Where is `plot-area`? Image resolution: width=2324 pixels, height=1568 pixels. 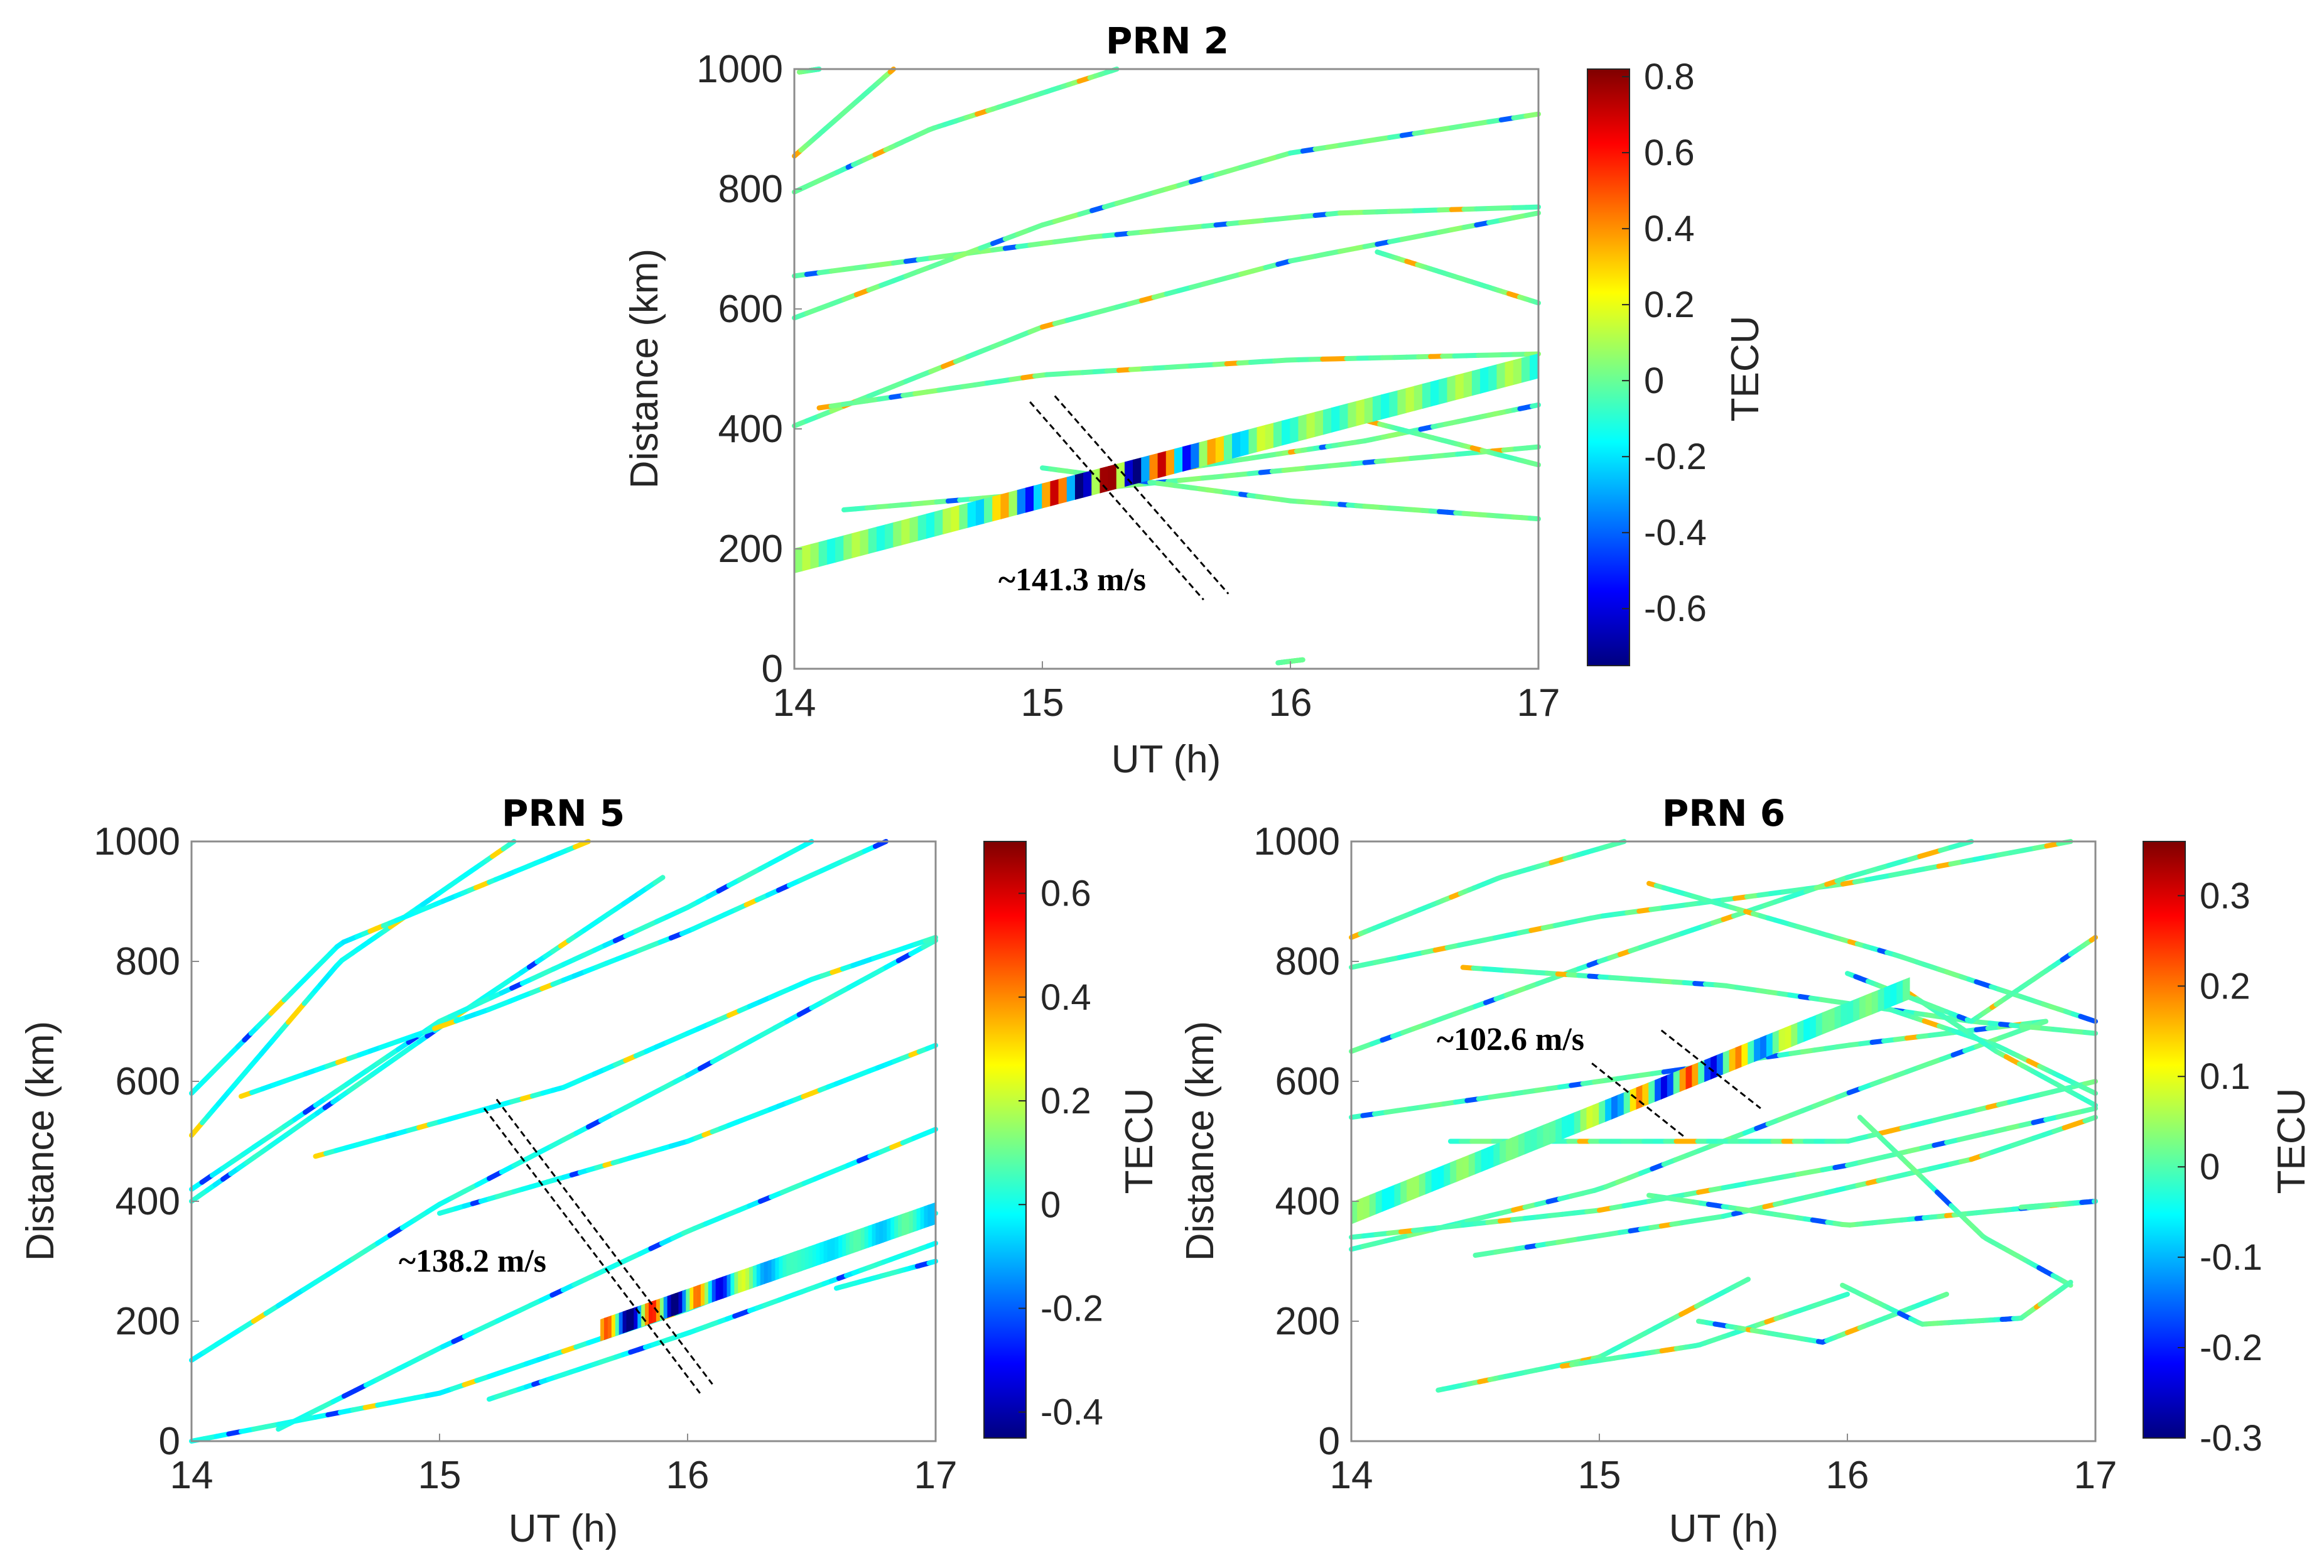 plot-area is located at coordinates (1166, 366).